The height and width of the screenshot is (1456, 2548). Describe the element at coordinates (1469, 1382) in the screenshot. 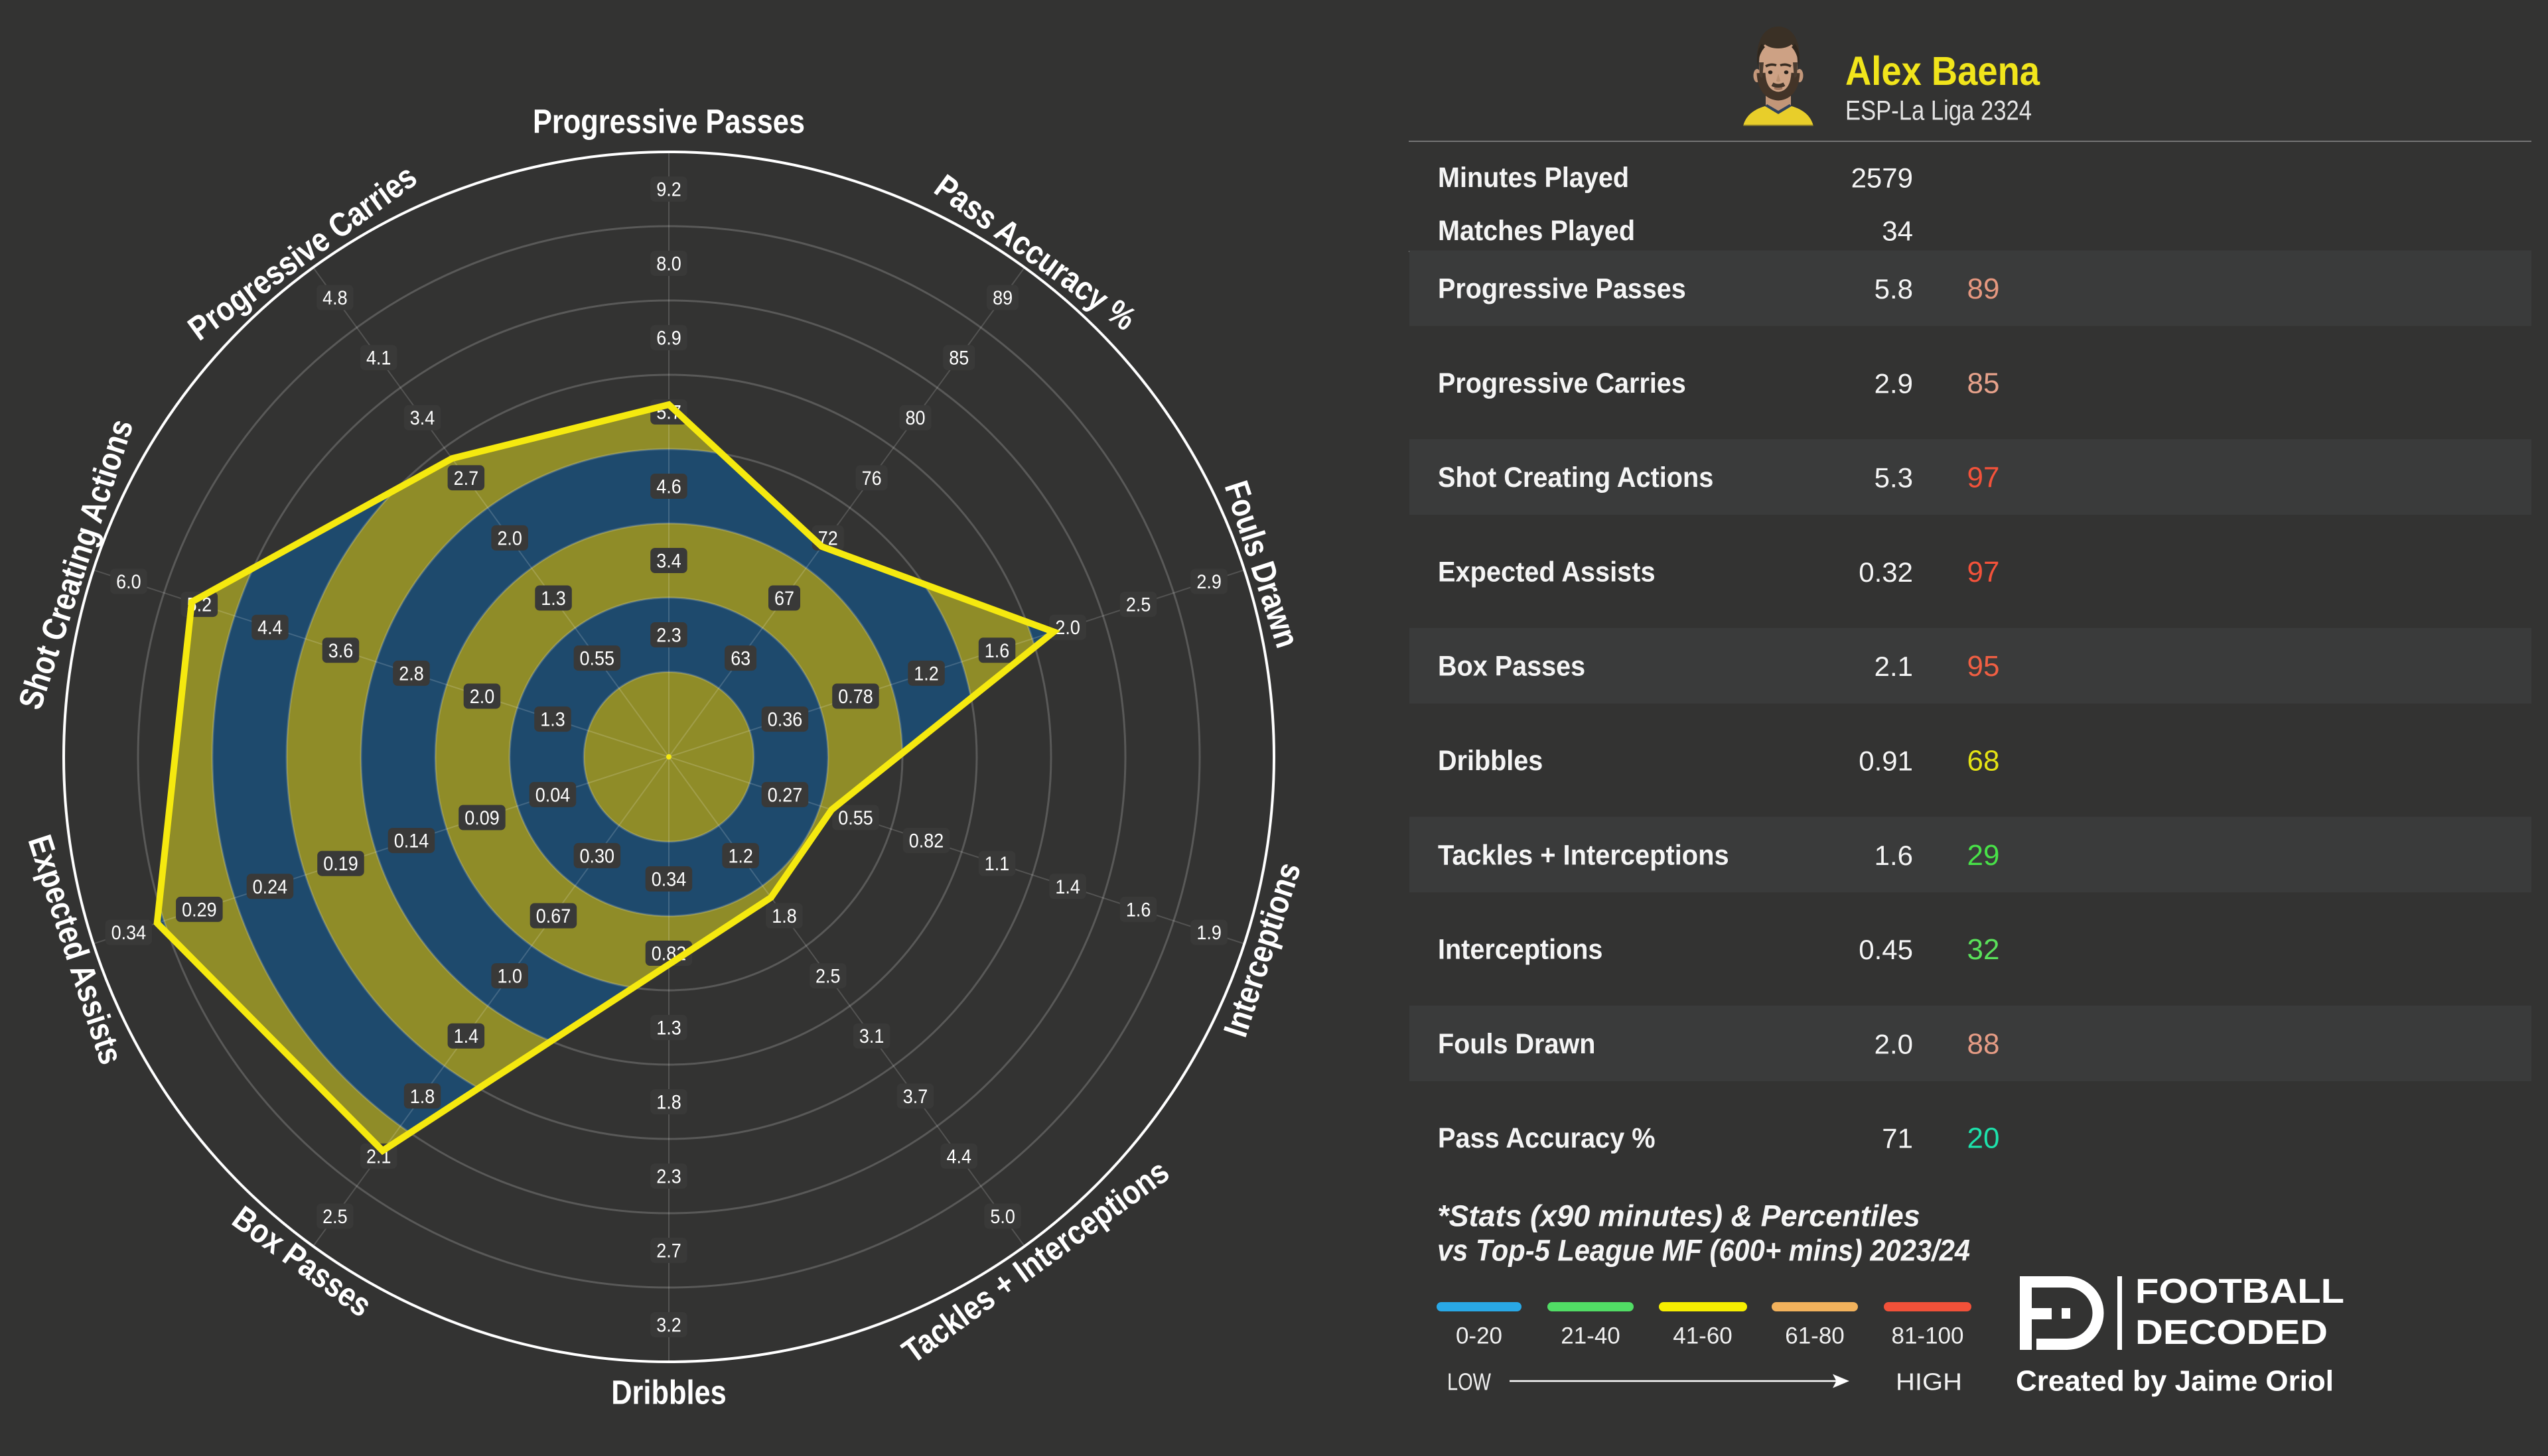

I see `svg-text: LOW` at that location.